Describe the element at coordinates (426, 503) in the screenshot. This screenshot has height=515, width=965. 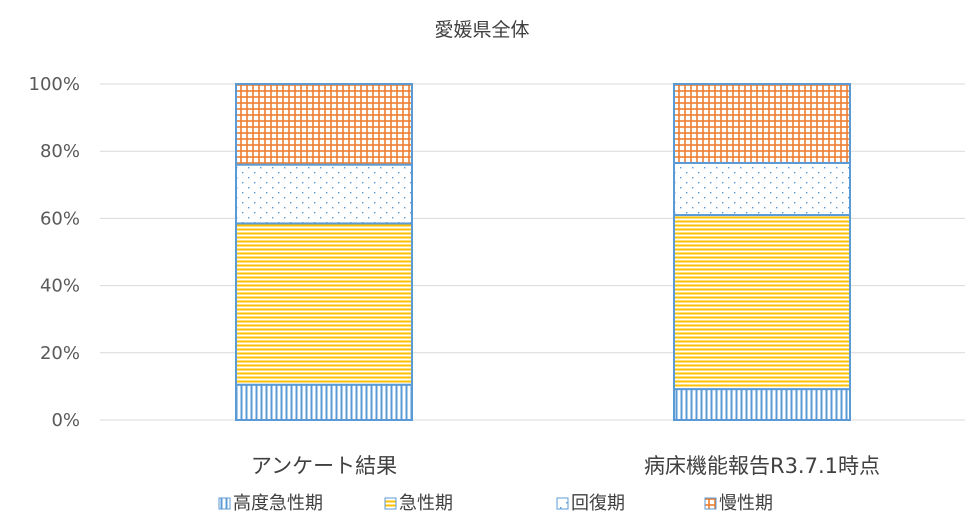
I see `legend-label: 急性期` at that location.